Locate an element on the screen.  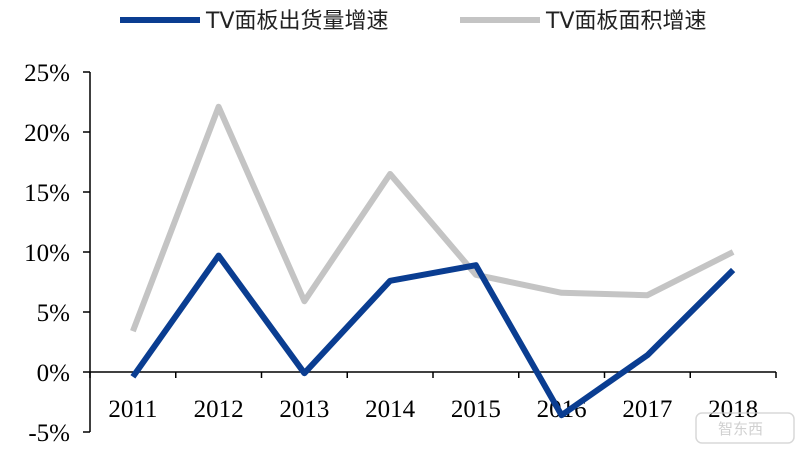
x-tick-label: 2012 is located at coordinates (219, 409).